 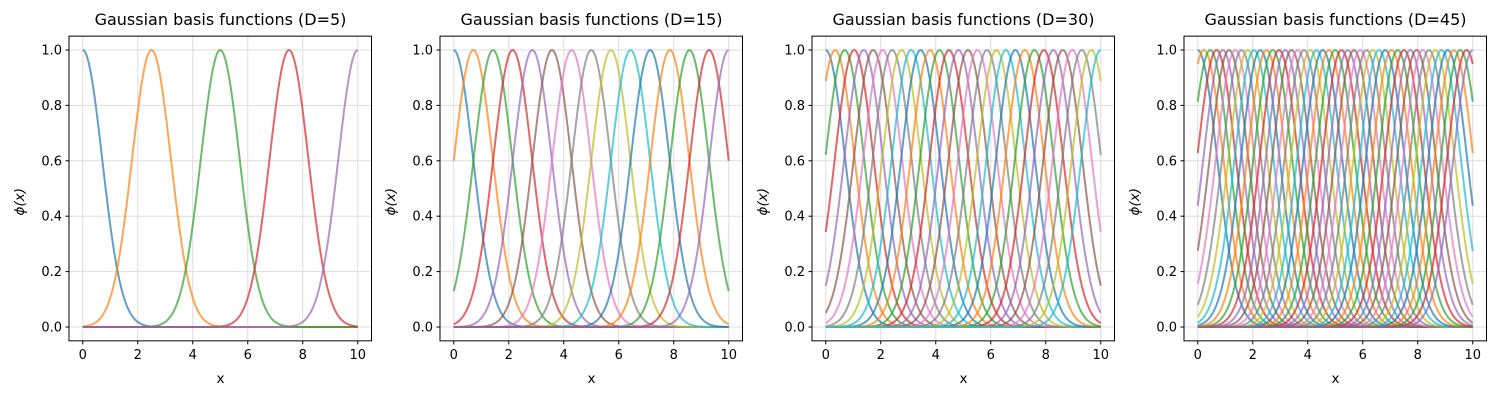 What do you see at coordinates (963, 379) in the screenshot?
I see `x-axis-label-d30: x` at bounding box center [963, 379].